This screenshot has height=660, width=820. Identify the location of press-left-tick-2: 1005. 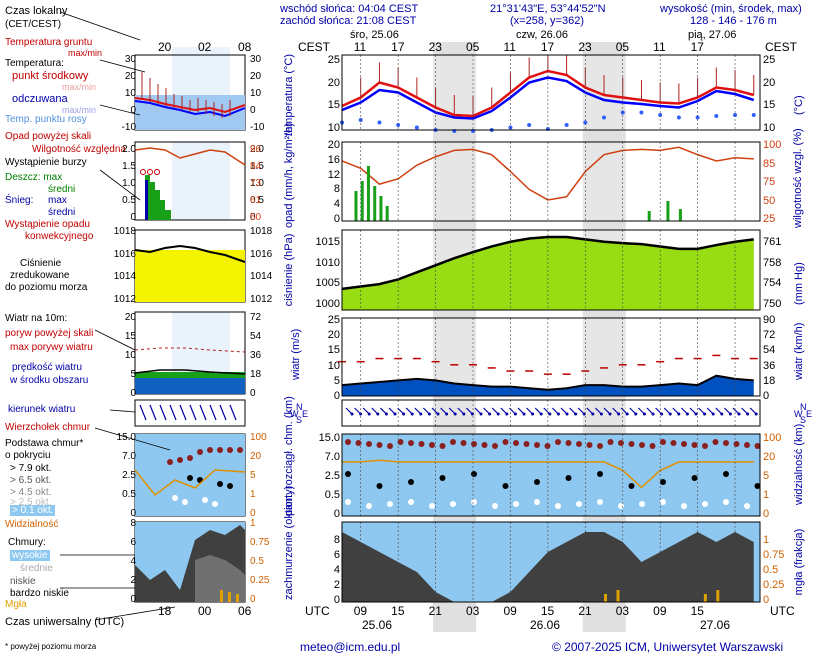
(327, 283).